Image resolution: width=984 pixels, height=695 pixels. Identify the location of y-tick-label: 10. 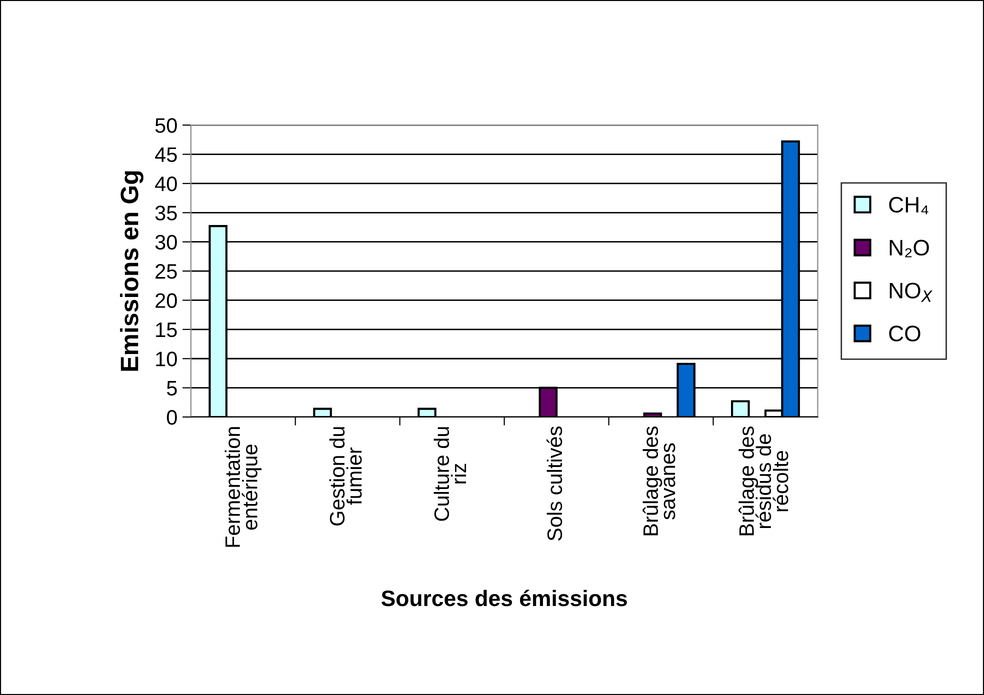
(166, 359).